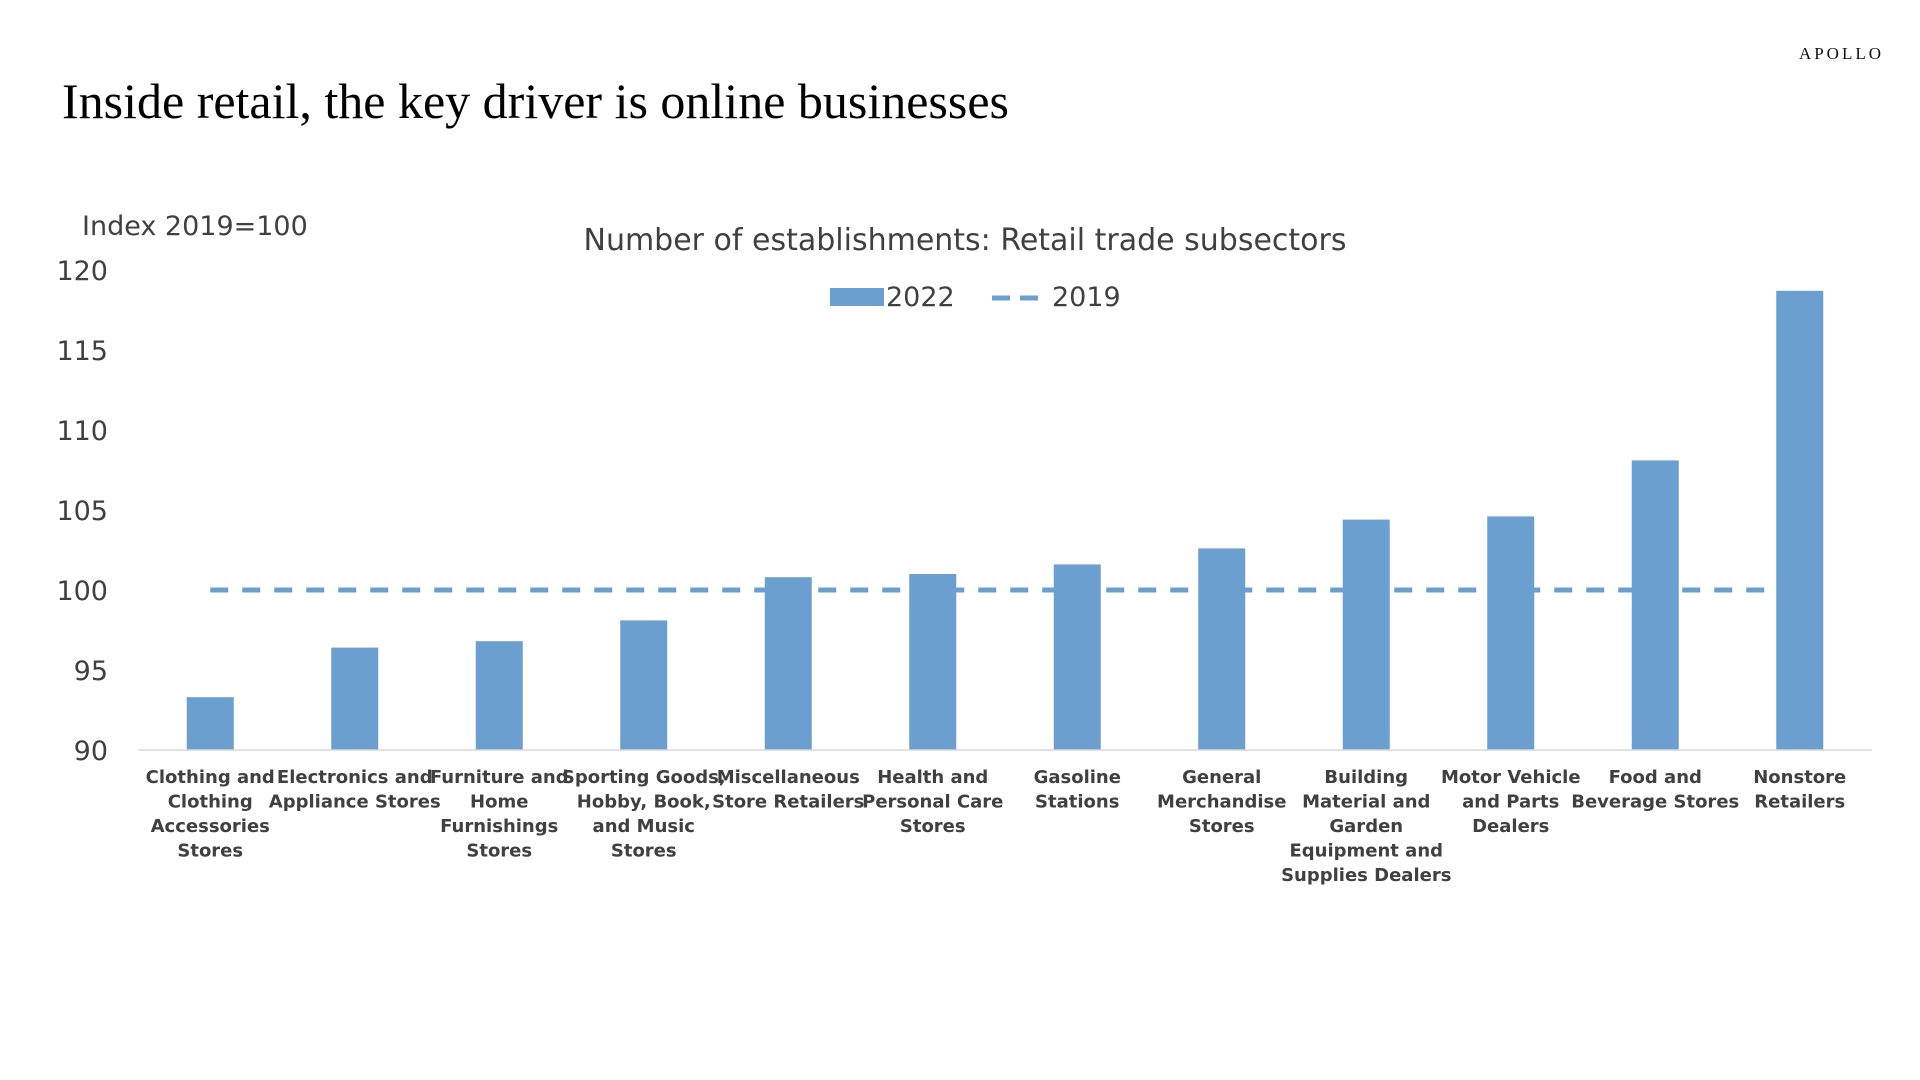 The height and width of the screenshot is (1080, 1920). Describe the element at coordinates (355, 790) in the screenshot. I see `x-tick-label: Electronics and Appliance Stores` at that location.